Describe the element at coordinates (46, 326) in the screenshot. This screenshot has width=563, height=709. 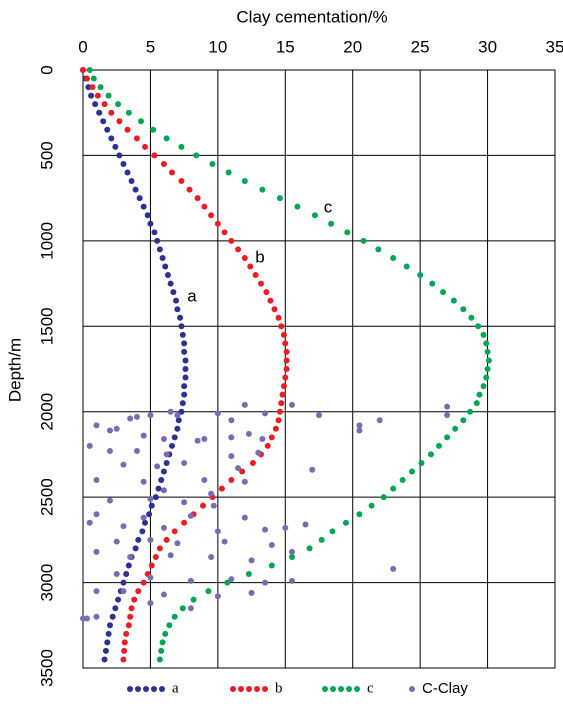
I see `y-tick-label: 1500` at that location.